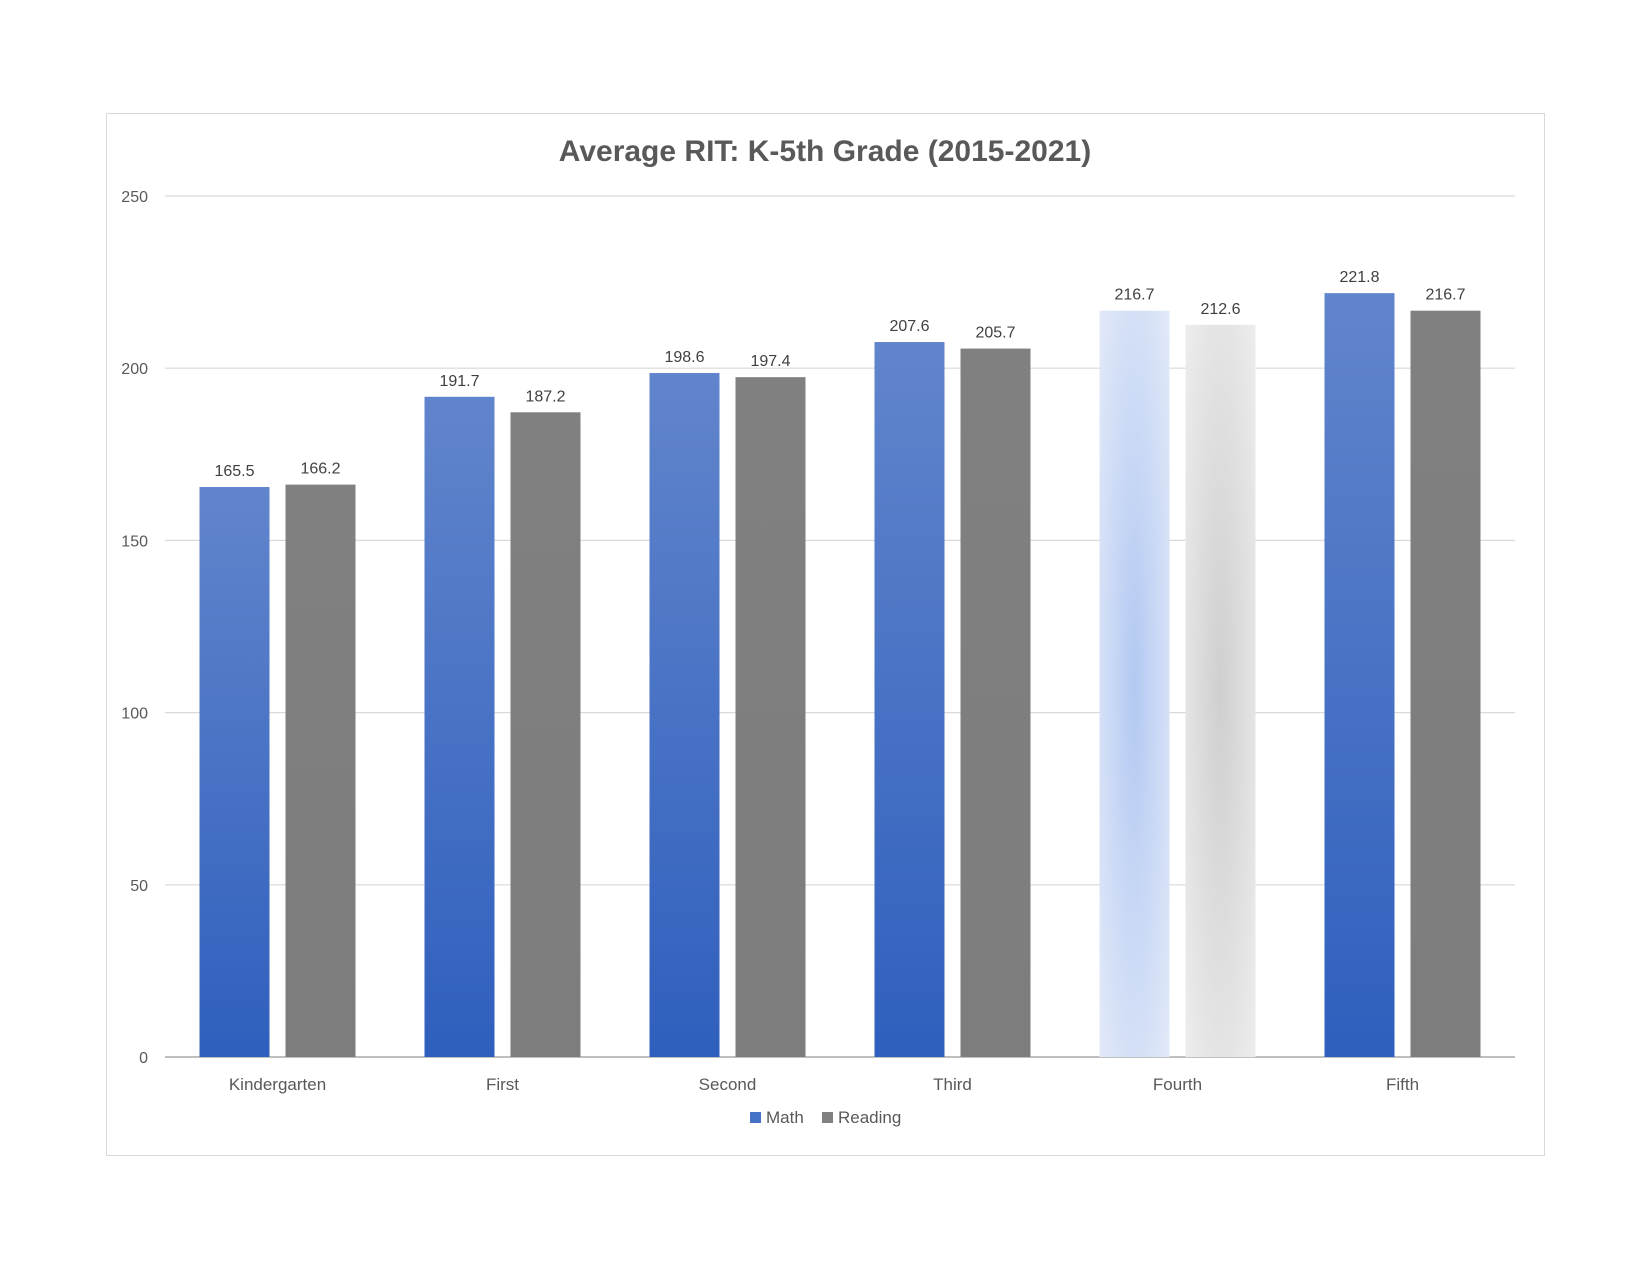  I want to click on x-category-label: Kindergarten, so click(277, 1084).